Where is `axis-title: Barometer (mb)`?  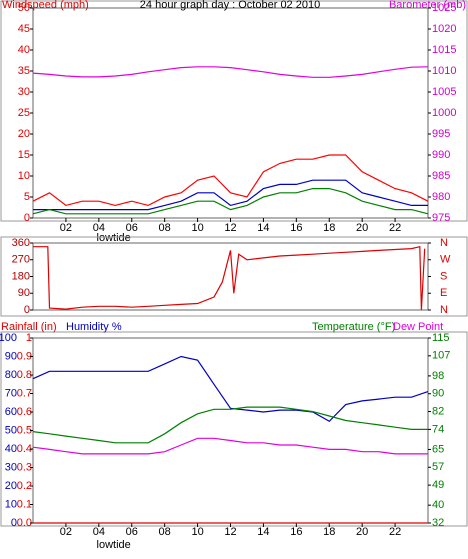 axis-title: Barometer (mb) is located at coordinates (427, 5).